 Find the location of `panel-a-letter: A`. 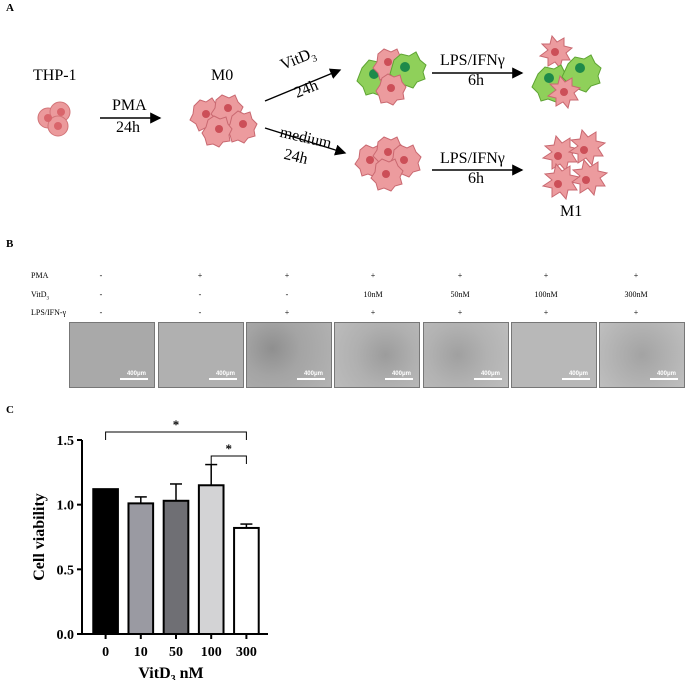

panel-a-letter: A is located at coordinates (10, 8).